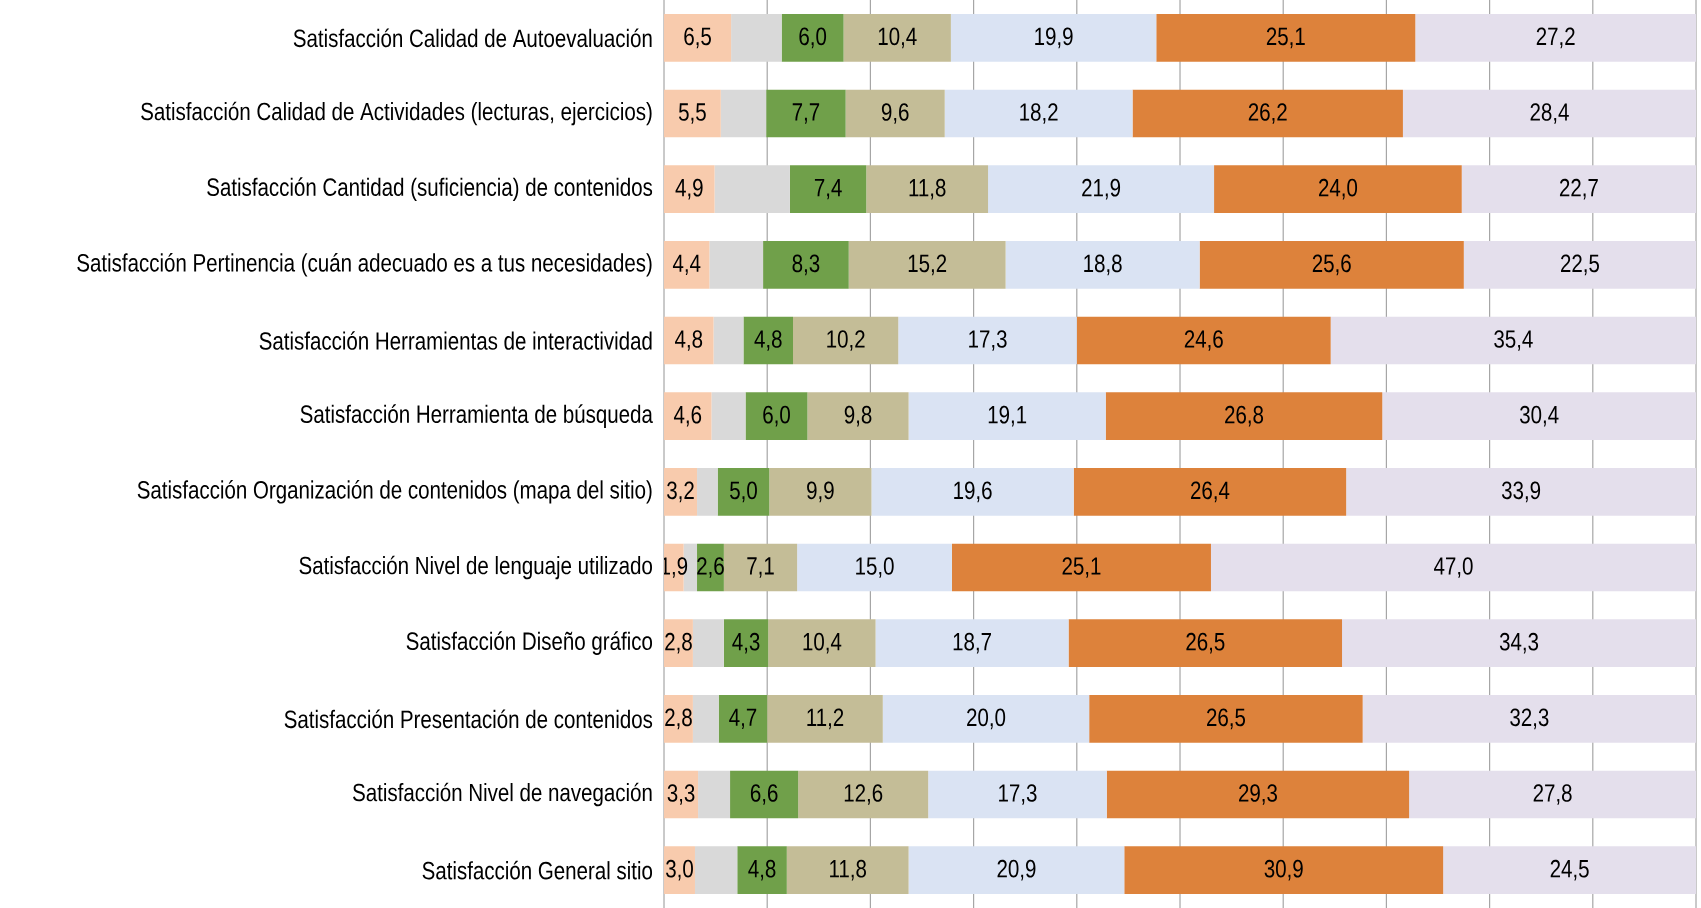 The height and width of the screenshot is (908, 1701). I want to click on data-label: 10,4, so click(822, 643).